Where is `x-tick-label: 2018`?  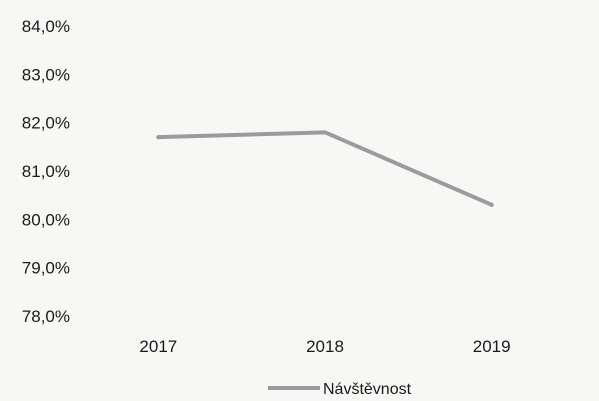
x-tick-label: 2018 is located at coordinates (325, 346).